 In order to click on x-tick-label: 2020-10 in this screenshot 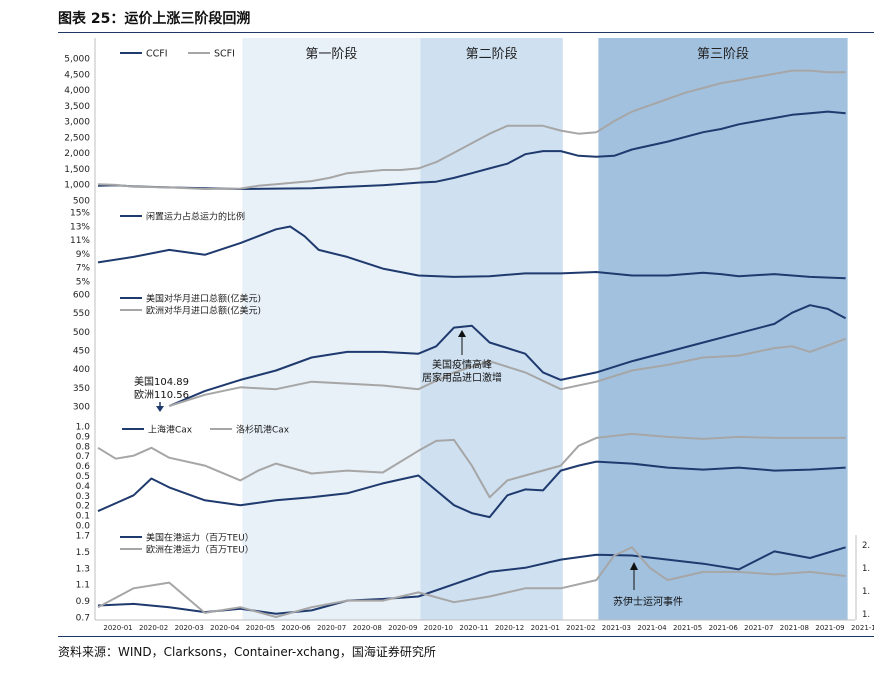, I will do `click(438, 628)`.